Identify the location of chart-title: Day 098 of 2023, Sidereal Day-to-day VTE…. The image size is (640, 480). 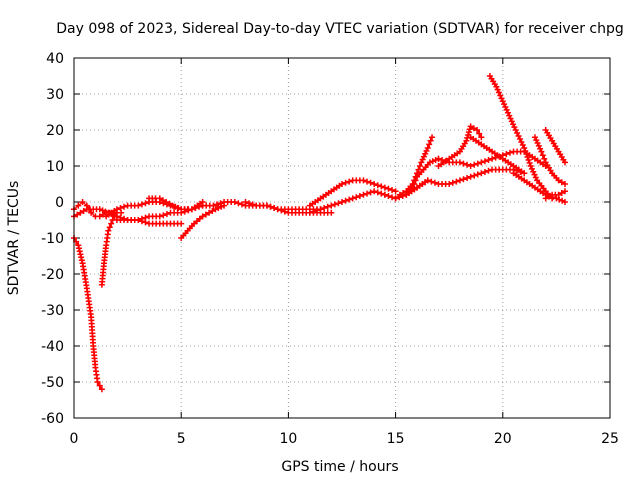
(340, 29).